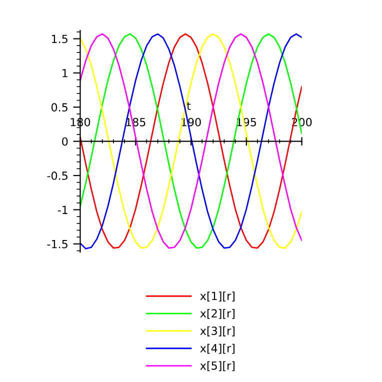 The image size is (382, 382). Describe the element at coordinates (65, 73) in the screenshot. I see `y-tick-label: 1` at that location.